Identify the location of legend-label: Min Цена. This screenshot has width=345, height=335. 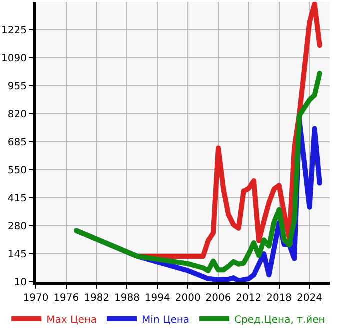
(166, 320).